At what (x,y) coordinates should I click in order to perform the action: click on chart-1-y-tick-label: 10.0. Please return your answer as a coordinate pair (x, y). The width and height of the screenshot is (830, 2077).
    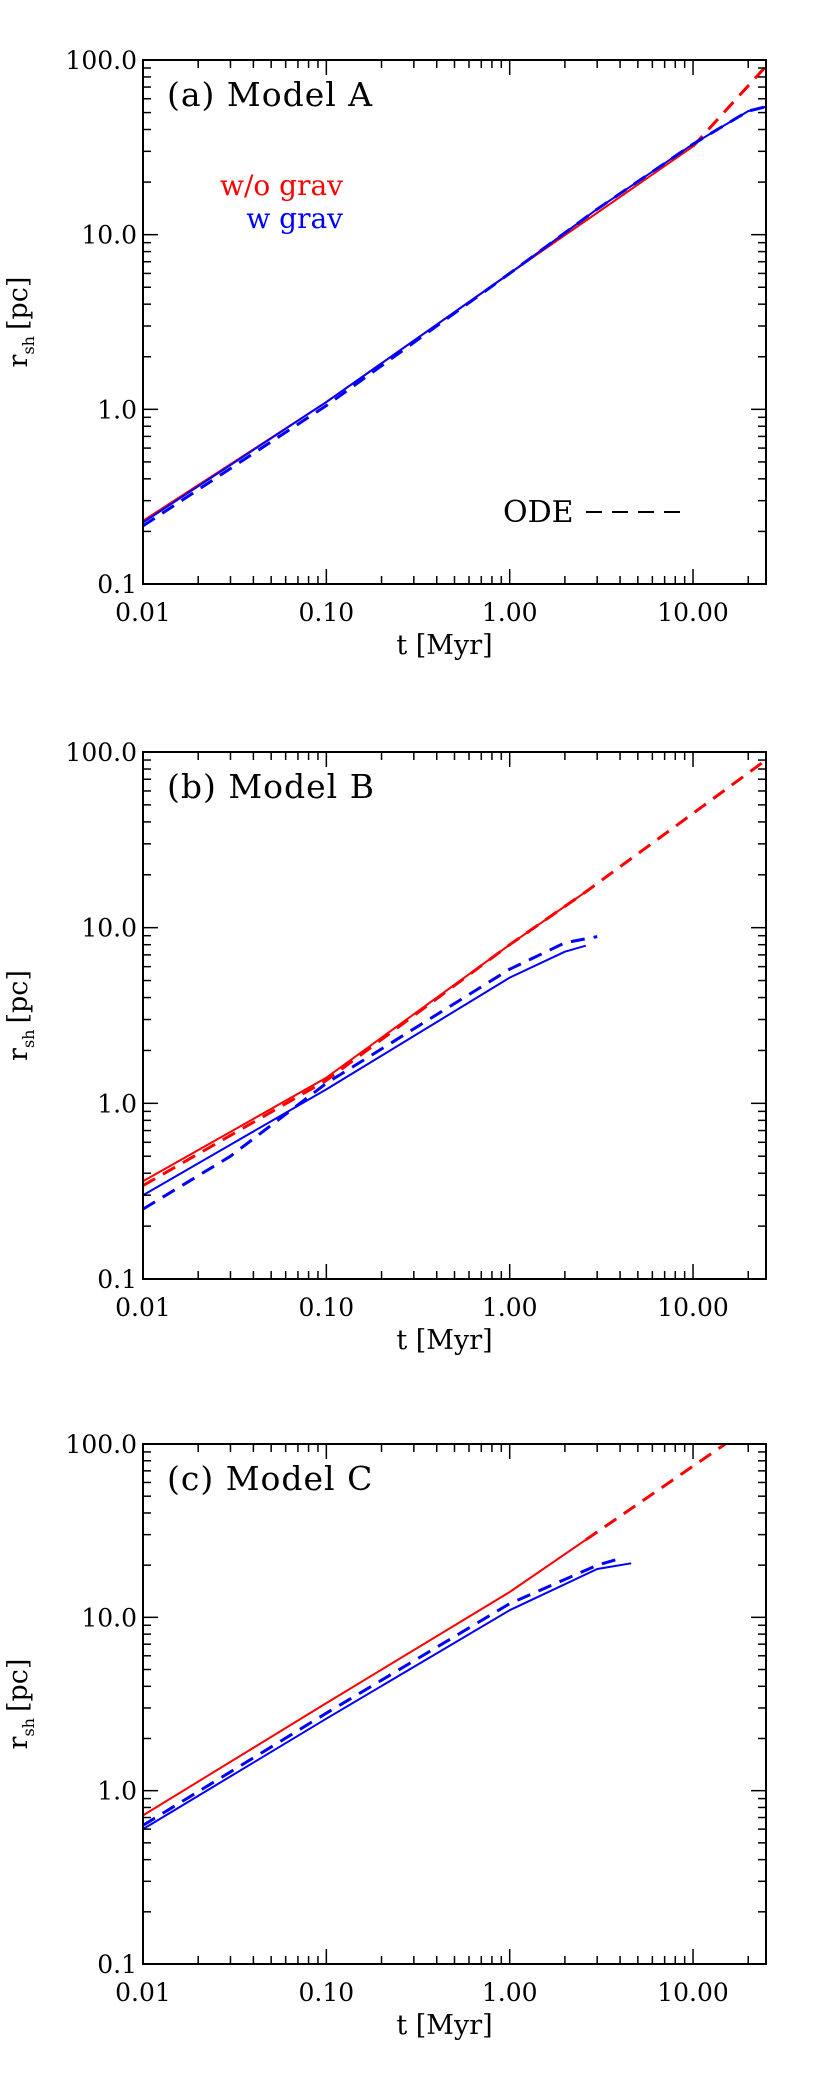
    Looking at the image, I should click on (109, 928).